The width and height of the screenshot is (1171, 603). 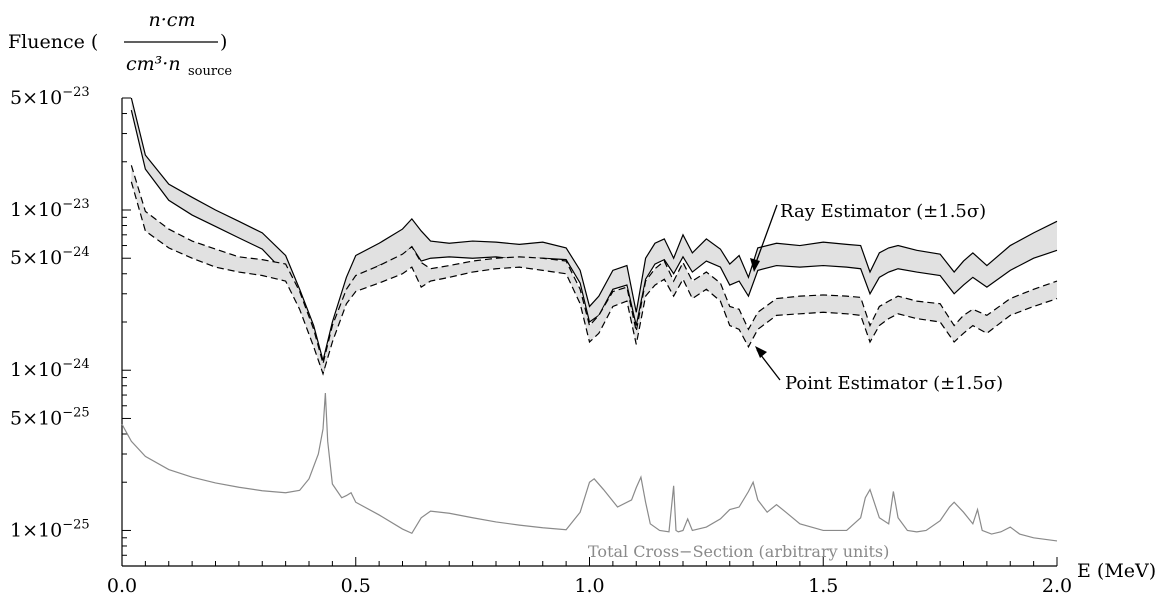 What do you see at coordinates (589, 586) in the screenshot?
I see `x-tick-label: 1.0` at bounding box center [589, 586].